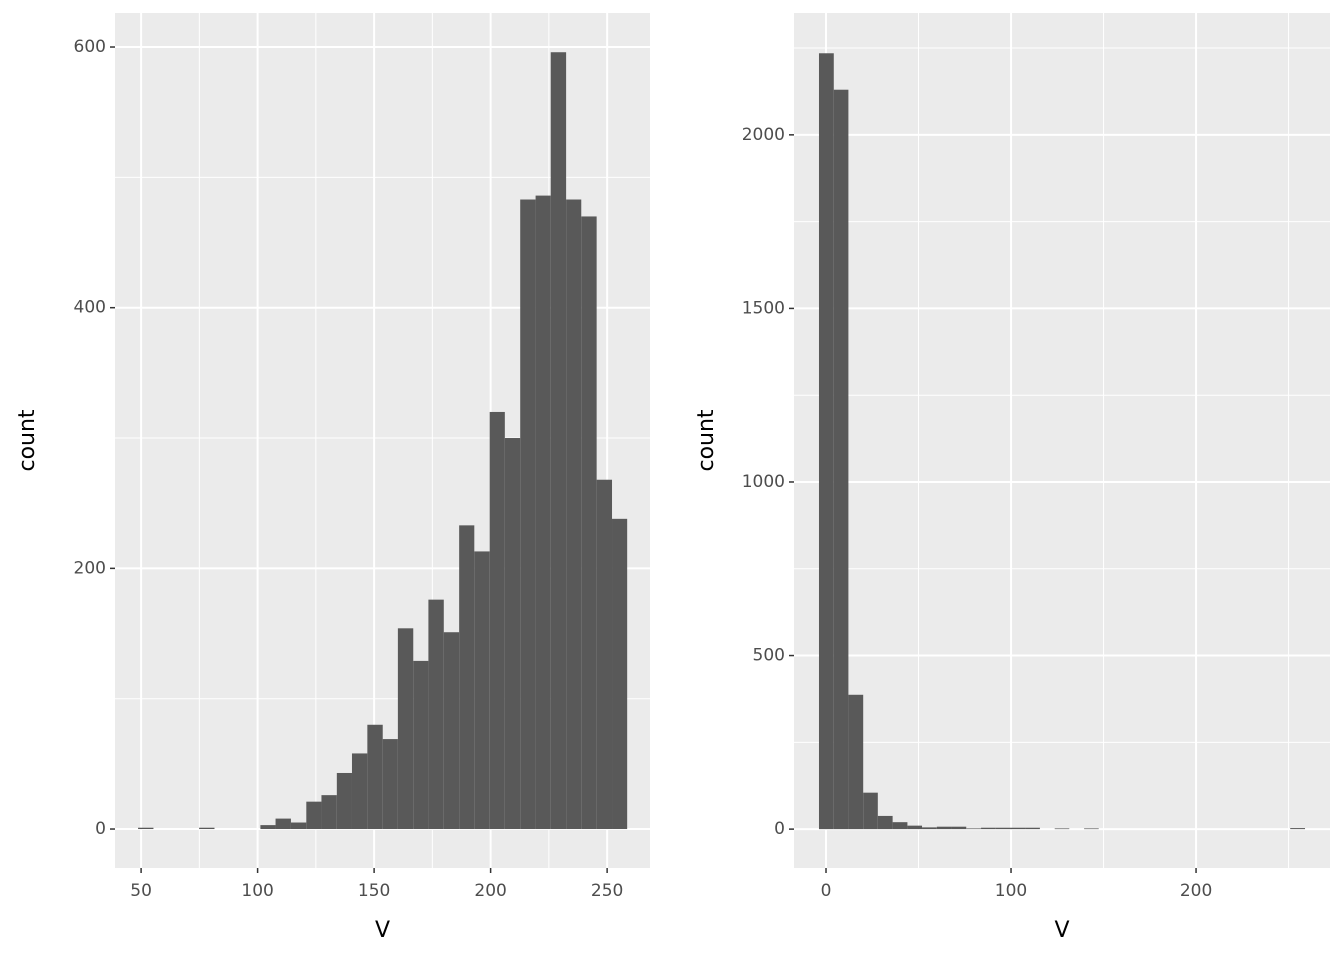 The height and width of the screenshot is (960, 1344). I want to click on y-tick-label: 400, so click(90, 308).